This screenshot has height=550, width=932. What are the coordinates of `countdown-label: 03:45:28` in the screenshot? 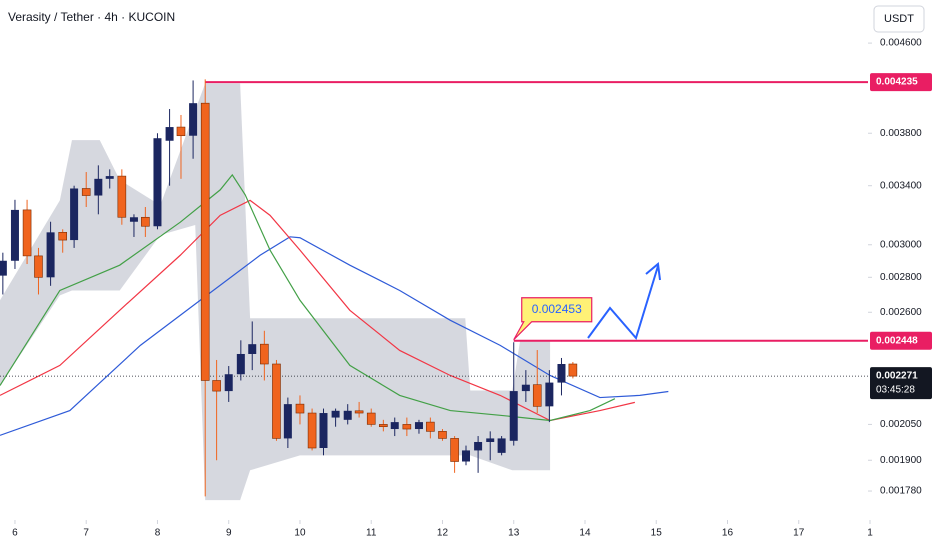 It's located at (895, 390).